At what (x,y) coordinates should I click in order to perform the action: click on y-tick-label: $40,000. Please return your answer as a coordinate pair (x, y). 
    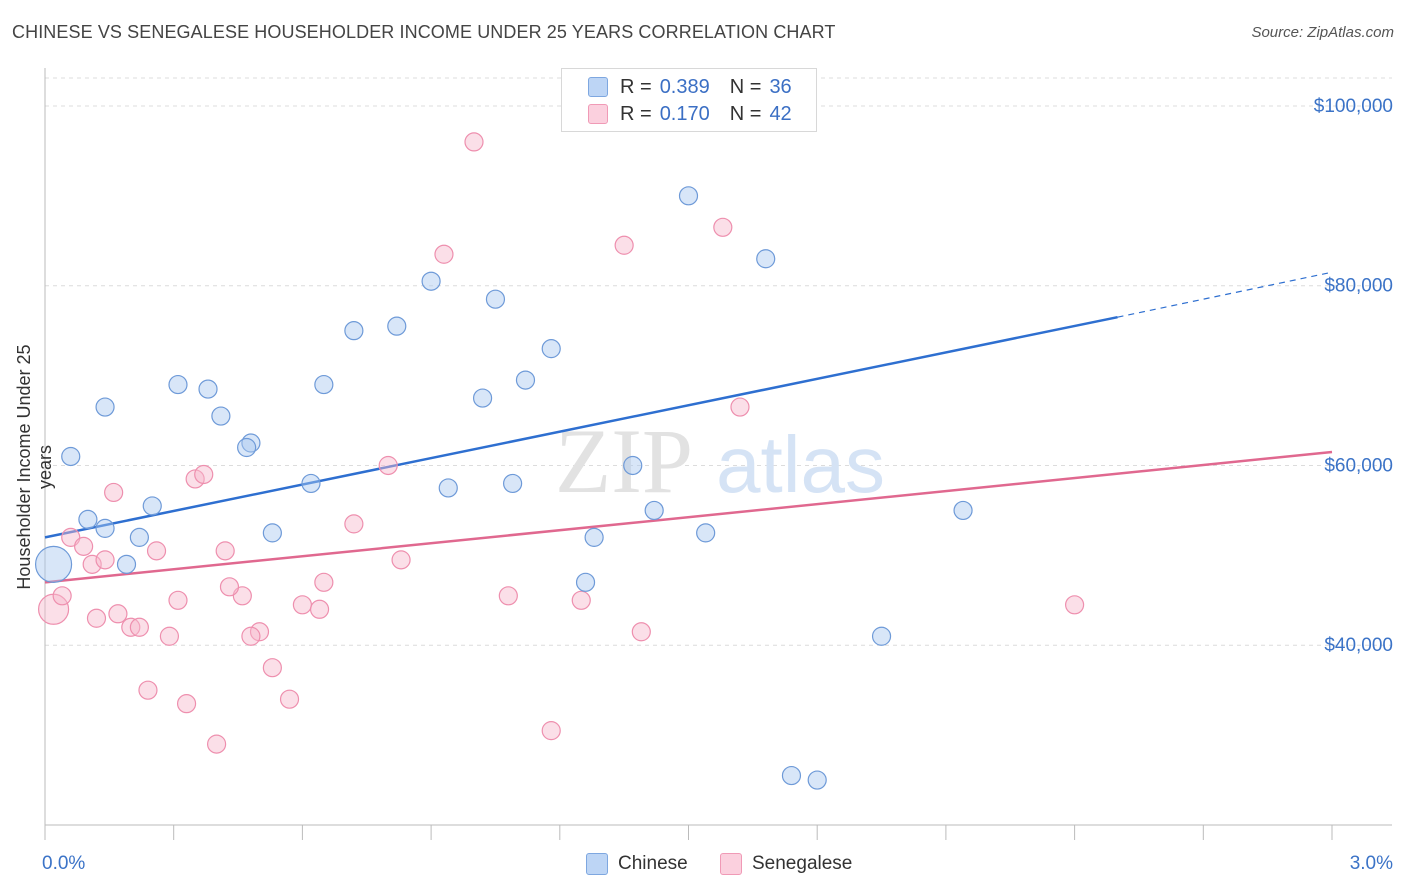
    Looking at the image, I should click on (1358, 645).